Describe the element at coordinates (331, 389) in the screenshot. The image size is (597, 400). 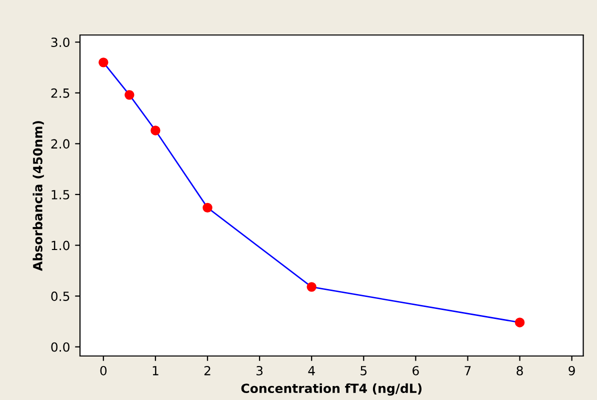
I see `x-axis-title: Concentration fT4 (ng/dL)` at that location.